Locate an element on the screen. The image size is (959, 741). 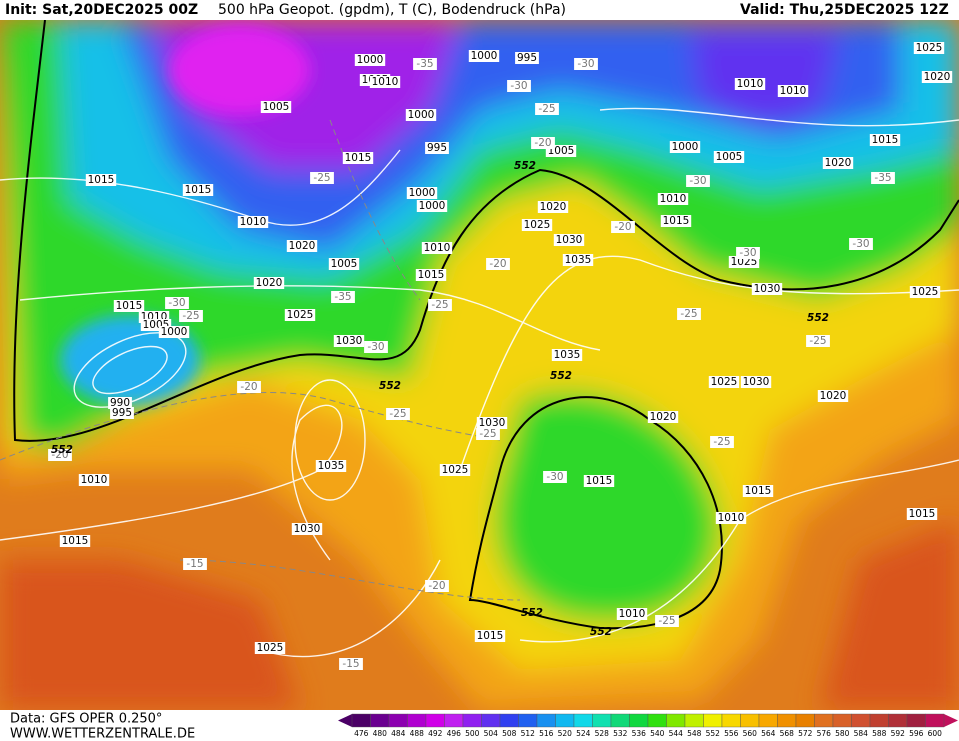
pressure-label: 990 is located at coordinates (120, 403).